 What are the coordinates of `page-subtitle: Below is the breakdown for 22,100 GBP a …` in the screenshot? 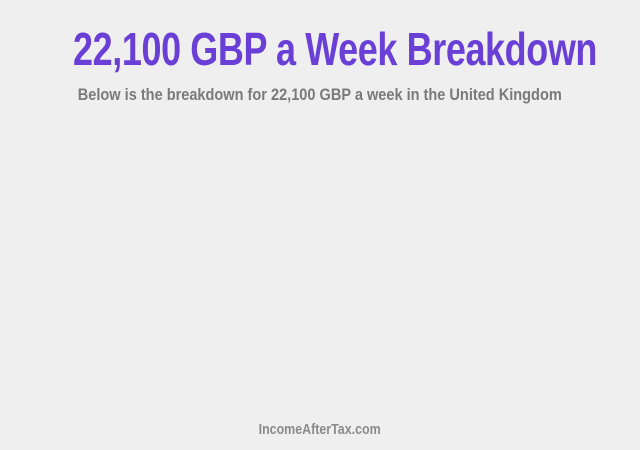 It's located at (319, 94).